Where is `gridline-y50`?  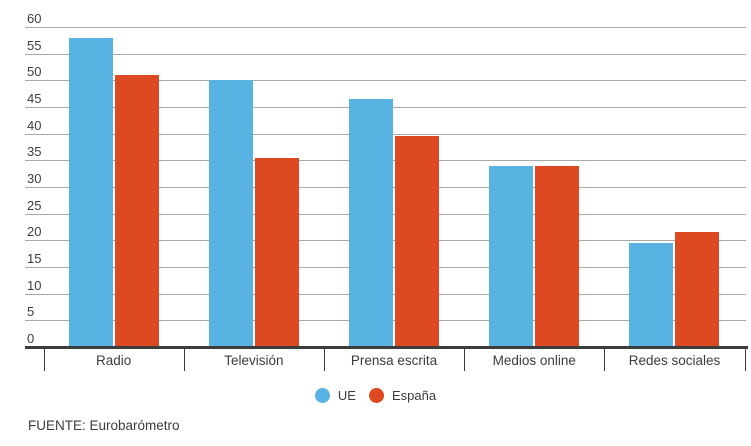
gridline-y50 is located at coordinates (385, 81).